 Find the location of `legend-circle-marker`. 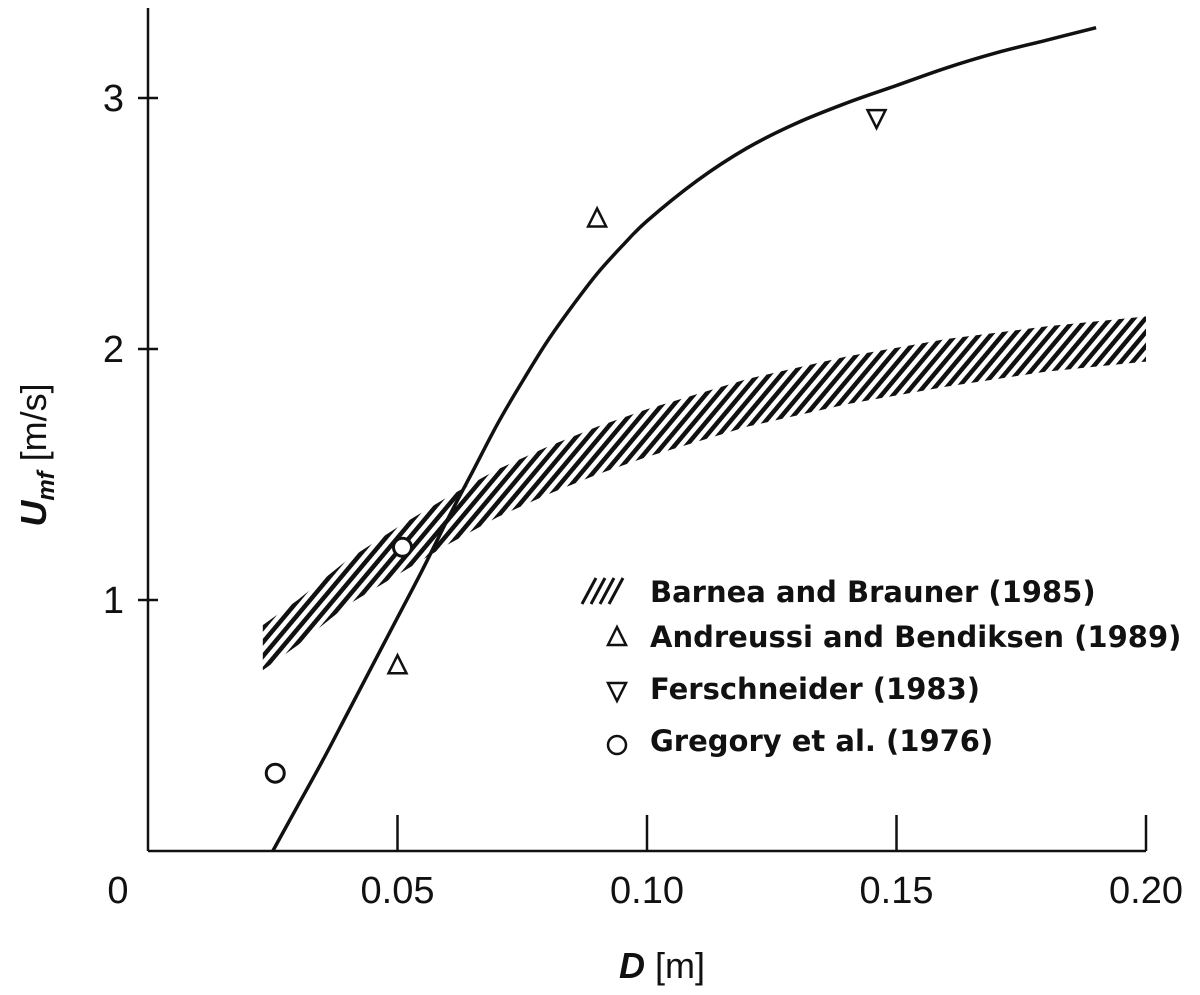

legend-circle-marker is located at coordinates (617, 745).